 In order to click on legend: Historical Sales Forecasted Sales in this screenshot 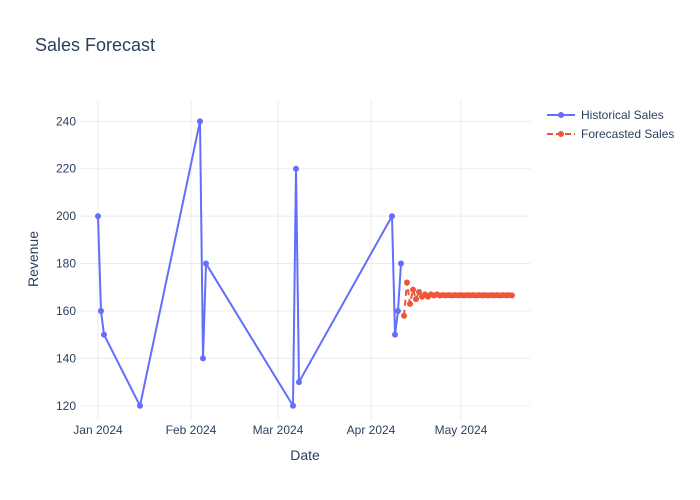, I will do `click(610, 124)`.